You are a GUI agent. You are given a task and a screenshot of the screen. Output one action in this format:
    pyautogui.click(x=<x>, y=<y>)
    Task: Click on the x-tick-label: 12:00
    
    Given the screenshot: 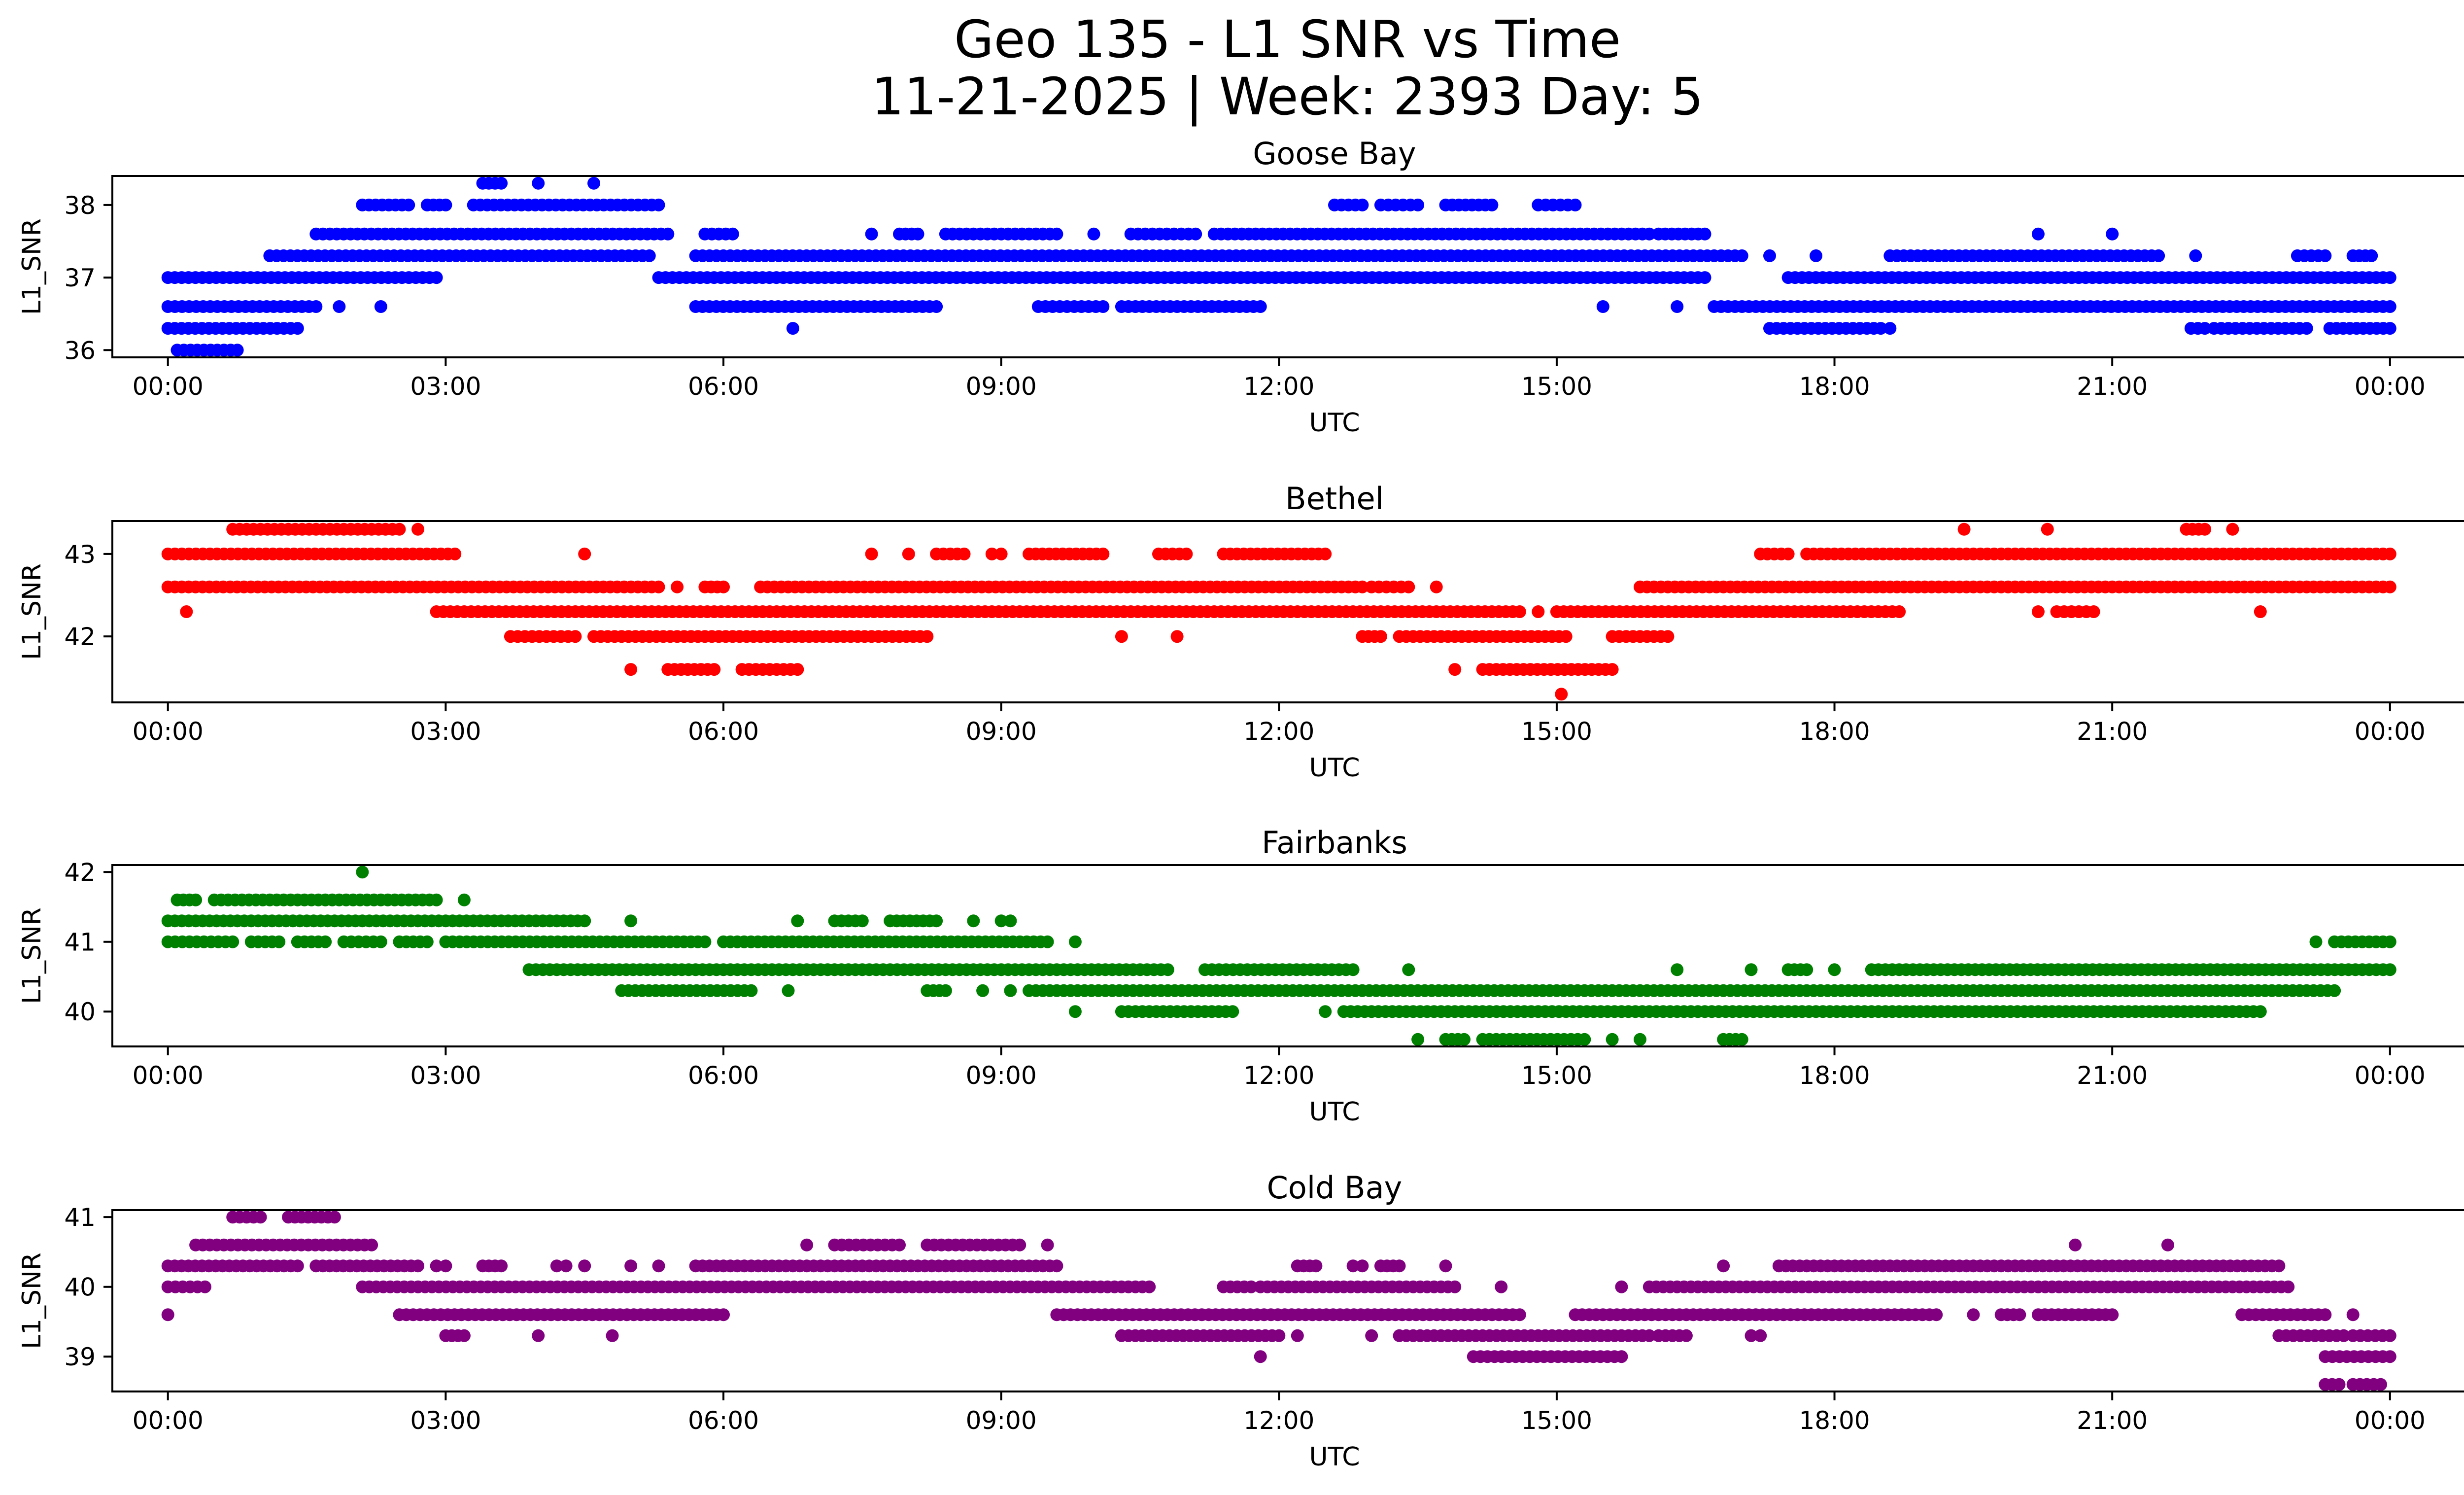 What is the action you would take?
    pyautogui.click(x=1278, y=731)
    